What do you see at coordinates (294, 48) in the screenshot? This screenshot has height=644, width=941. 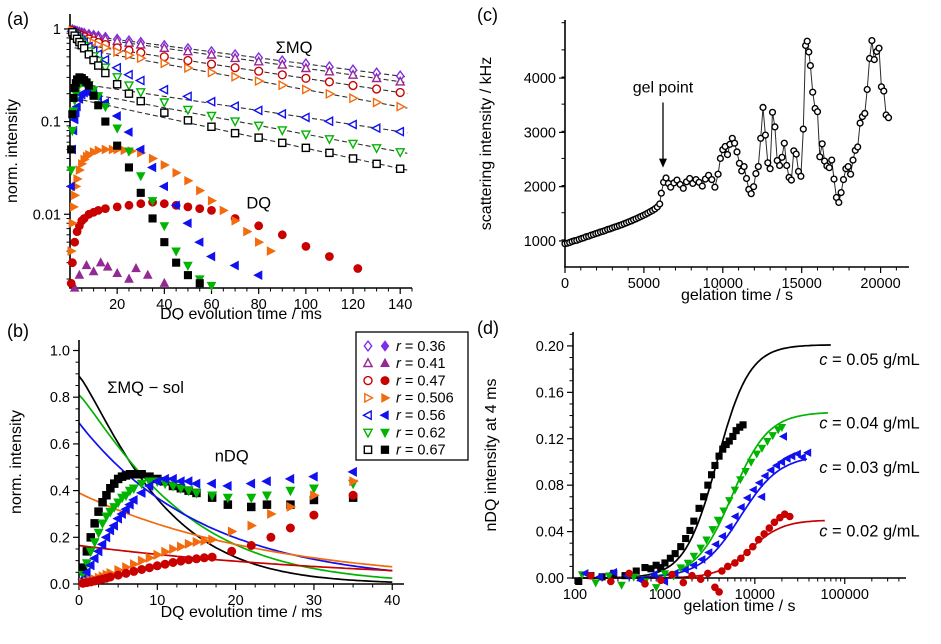 I see `svg-text: ΣMQ` at bounding box center [294, 48].